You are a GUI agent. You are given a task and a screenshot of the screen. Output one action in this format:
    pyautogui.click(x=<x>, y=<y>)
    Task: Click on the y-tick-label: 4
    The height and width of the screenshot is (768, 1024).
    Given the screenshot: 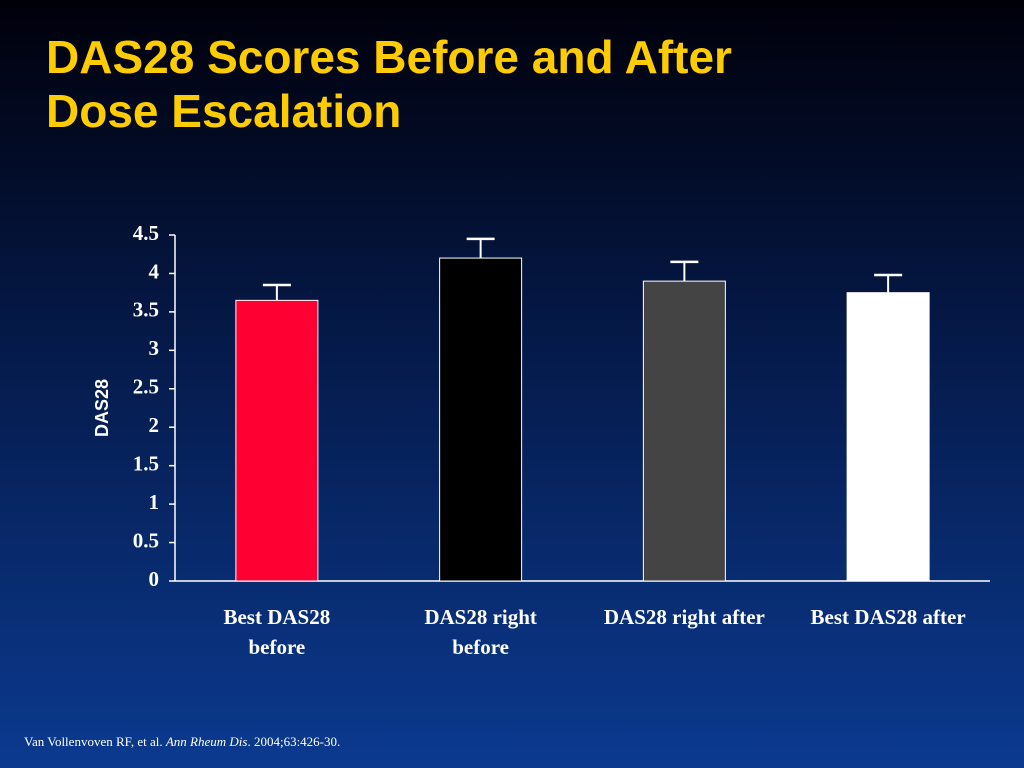 What is the action you would take?
    pyautogui.click(x=154, y=271)
    